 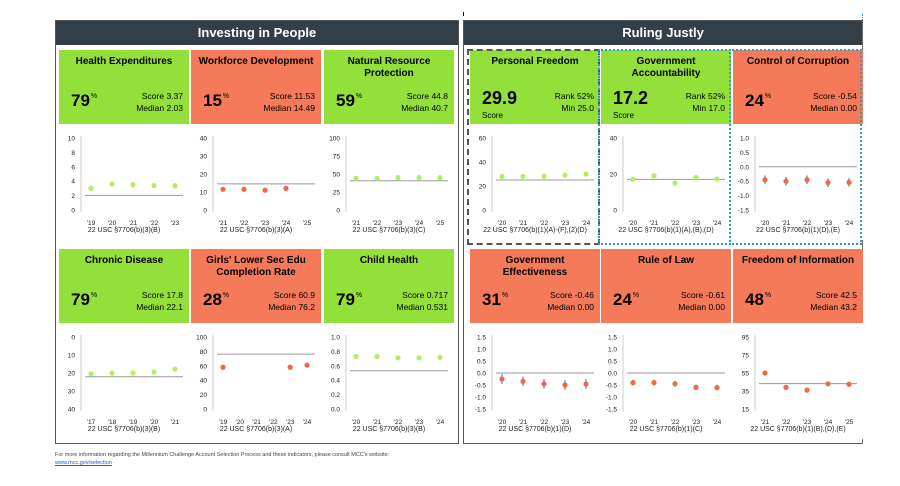 What do you see at coordinates (746, 374) in the screenshot?
I see `y-tick-label: 55` at bounding box center [746, 374].